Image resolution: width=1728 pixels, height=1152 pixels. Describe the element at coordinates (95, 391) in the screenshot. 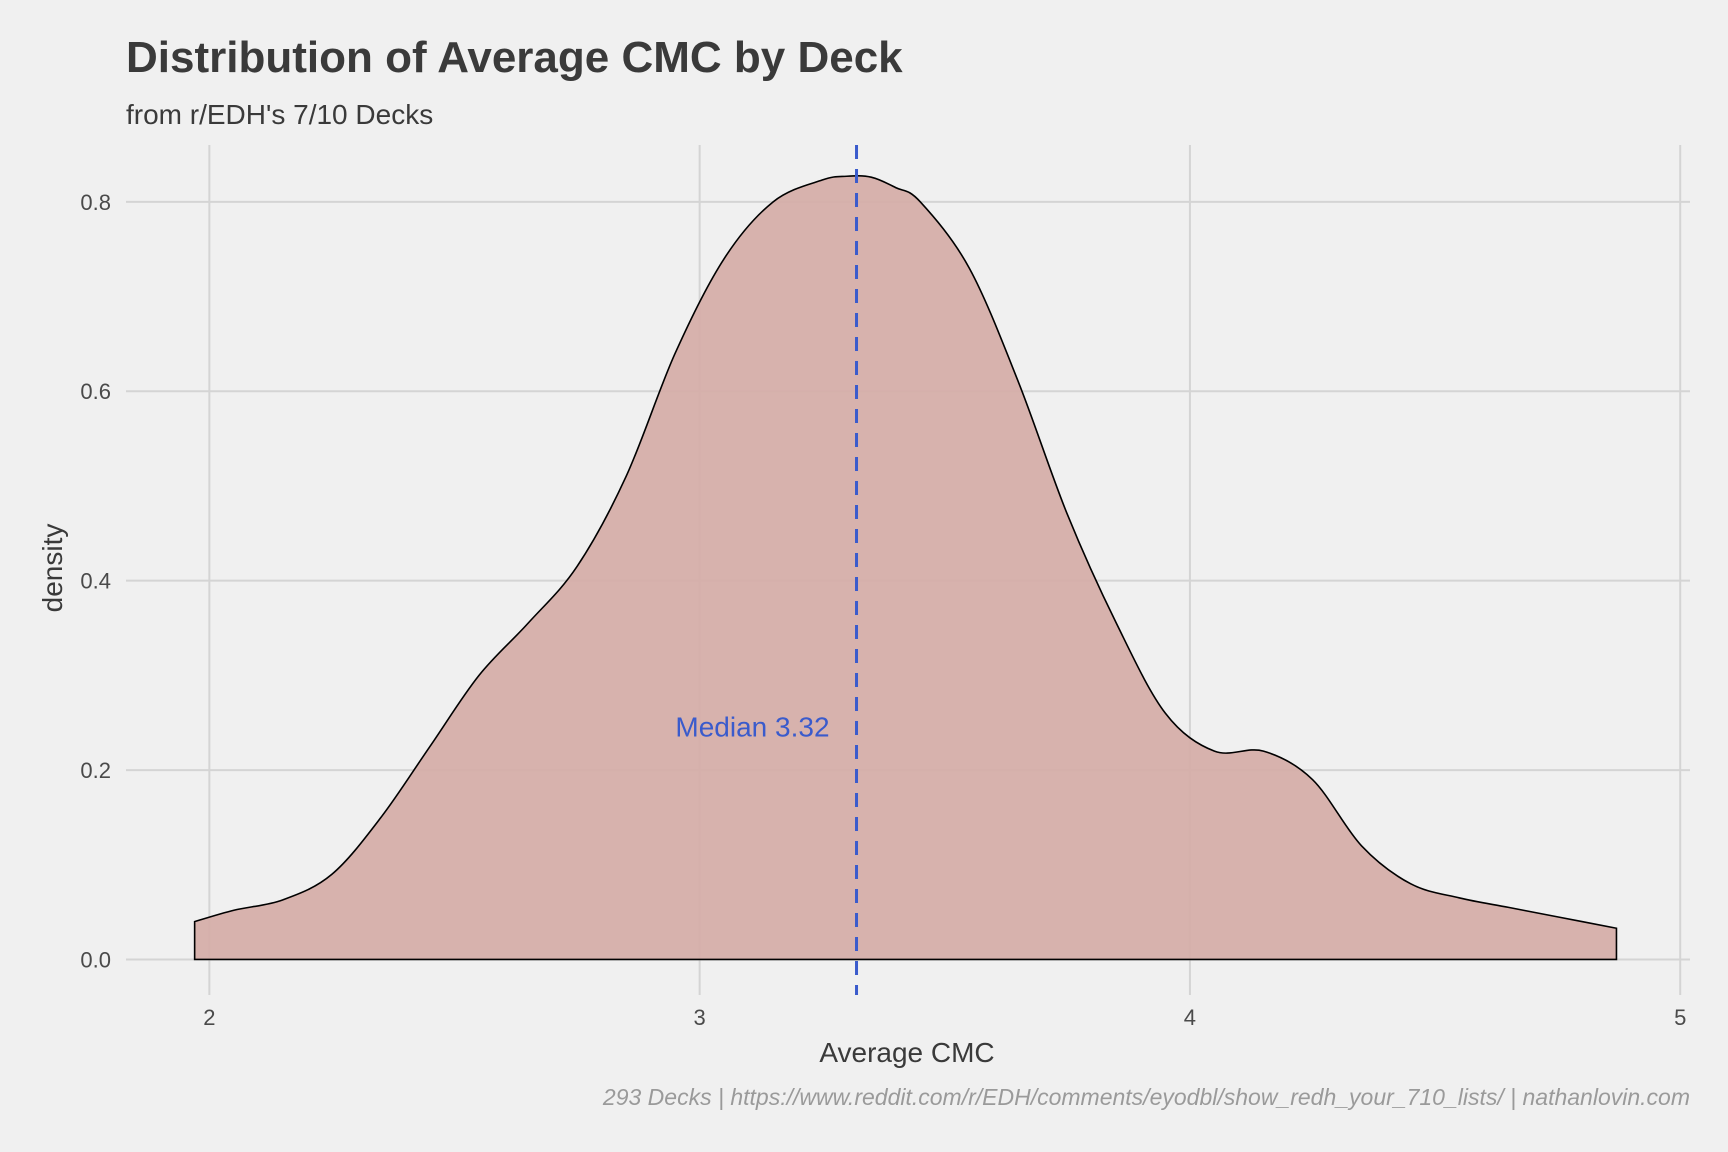

I see `y-tick-label: 0.6` at that location.